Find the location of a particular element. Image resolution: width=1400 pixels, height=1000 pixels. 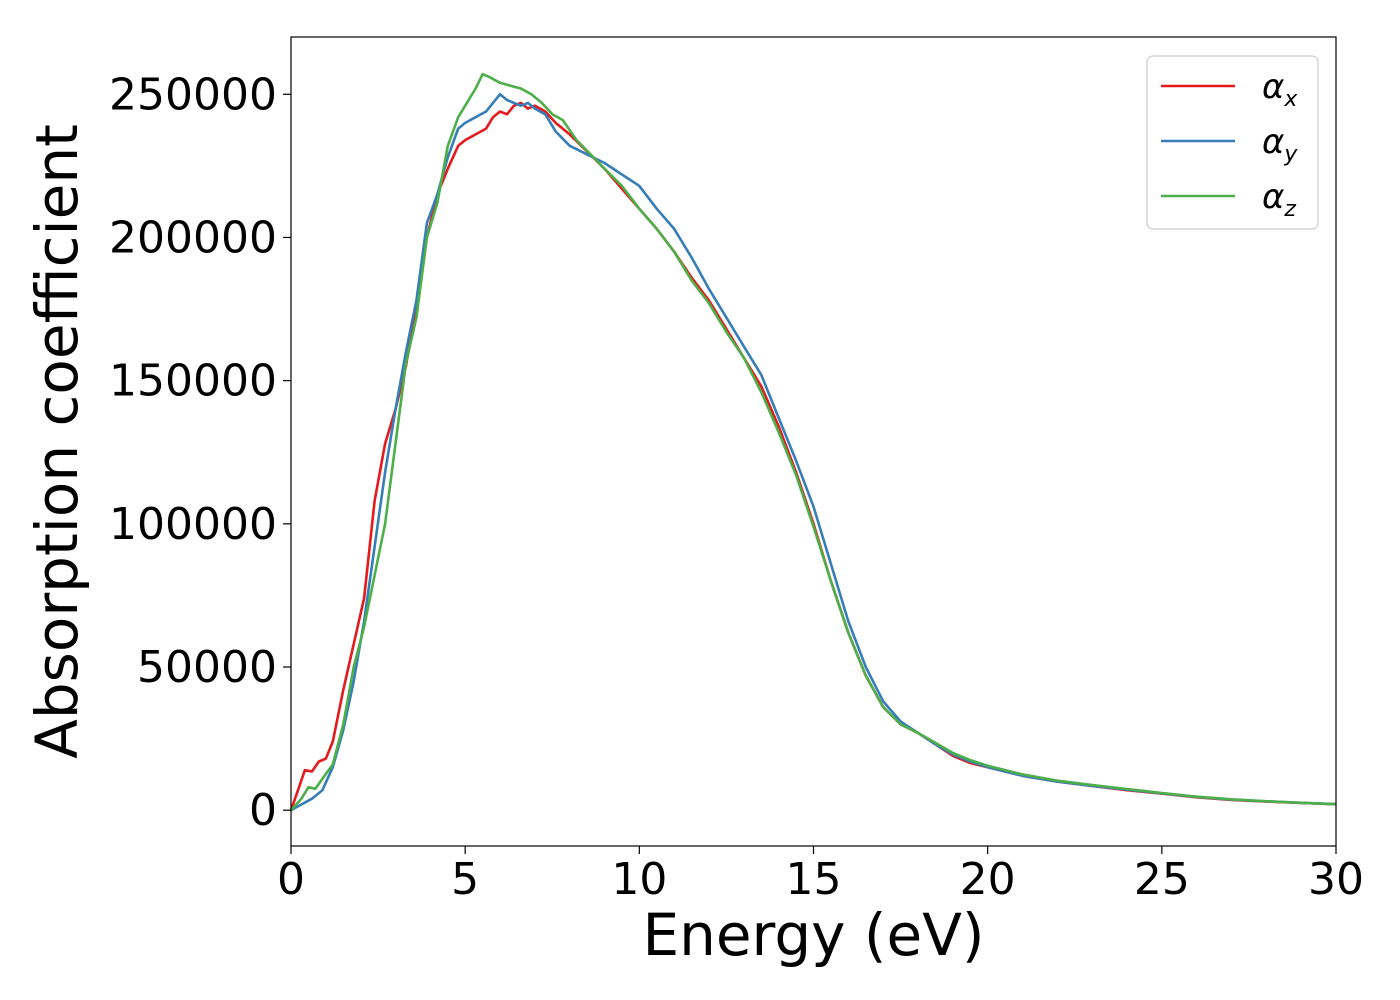

y-tick-label: 150000 is located at coordinates (193, 381).